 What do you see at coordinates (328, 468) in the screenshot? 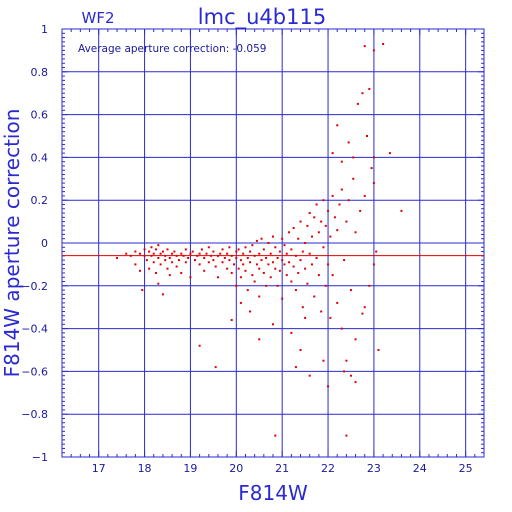
I see `x-tick-label: 22` at bounding box center [328, 468].